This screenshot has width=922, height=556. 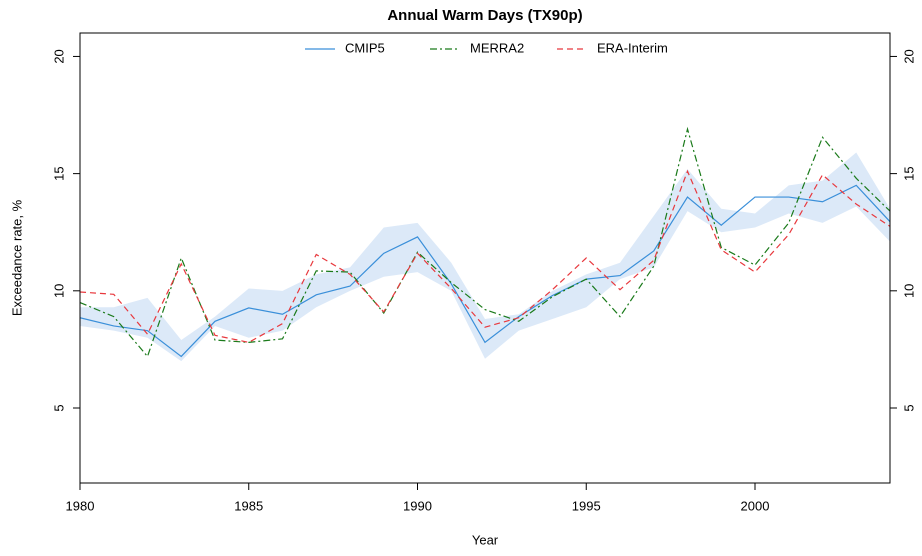 I want to click on x-tick-label: 1990, so click(x=417, y=505).